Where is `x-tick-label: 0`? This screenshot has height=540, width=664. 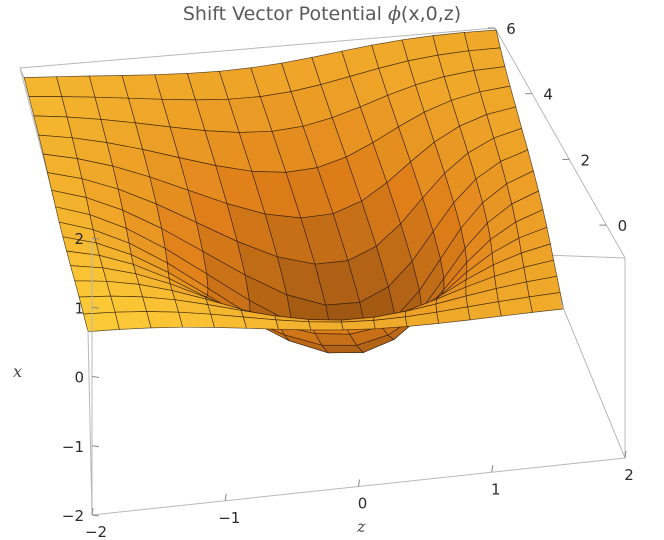 x-tick-label: 0 is located at coordinates (79, 378).